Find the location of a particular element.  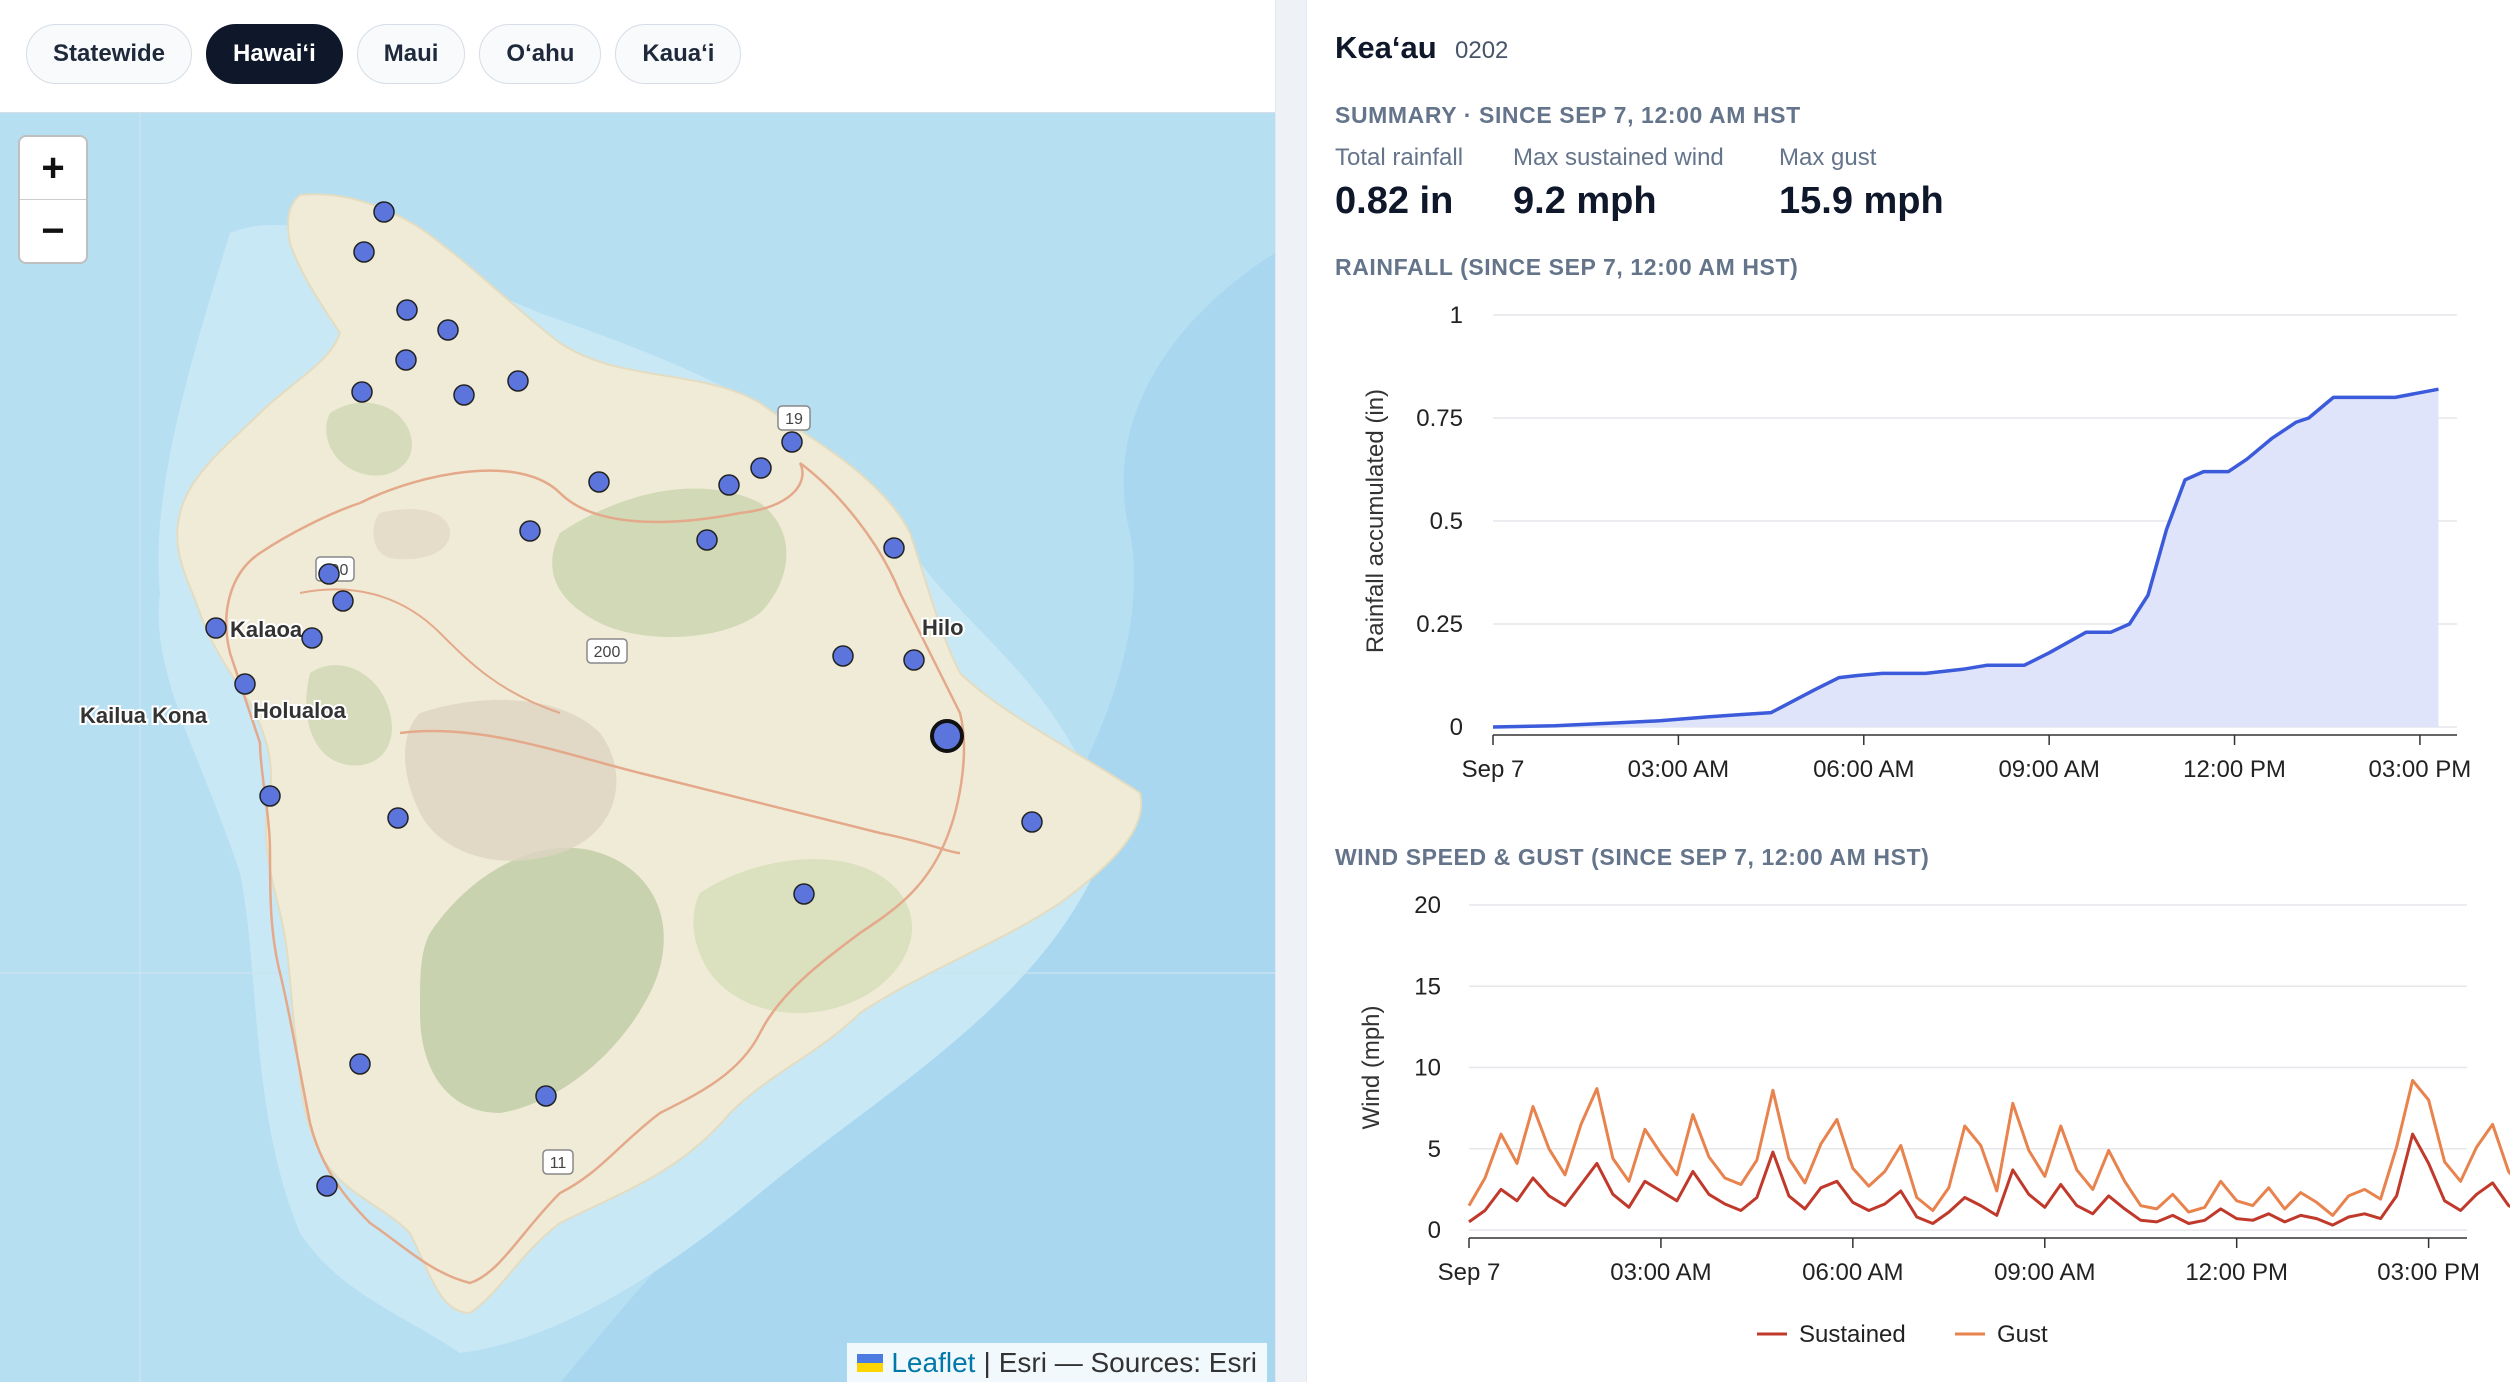

rainfall-line is located at coordinates (1965, 558).